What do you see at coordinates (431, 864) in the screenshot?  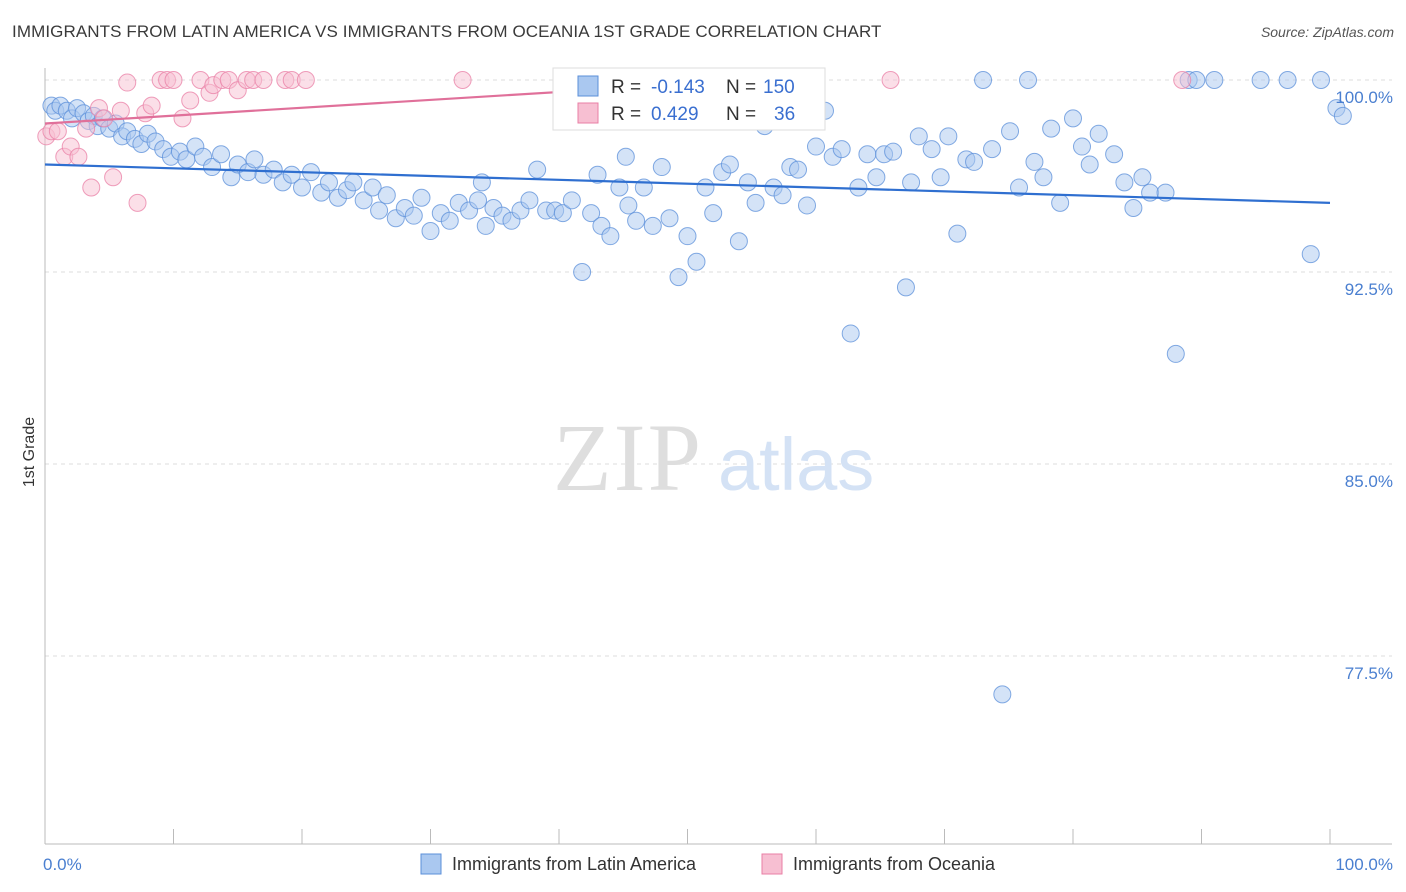 I see `legend-swatch-latin-america` at bounding box center [431, 864].